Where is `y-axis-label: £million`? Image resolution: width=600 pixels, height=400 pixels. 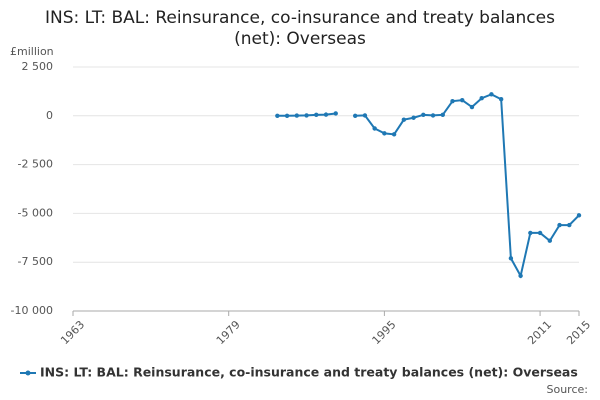 y-axis-label: £million is located at coordinates (32, 51).